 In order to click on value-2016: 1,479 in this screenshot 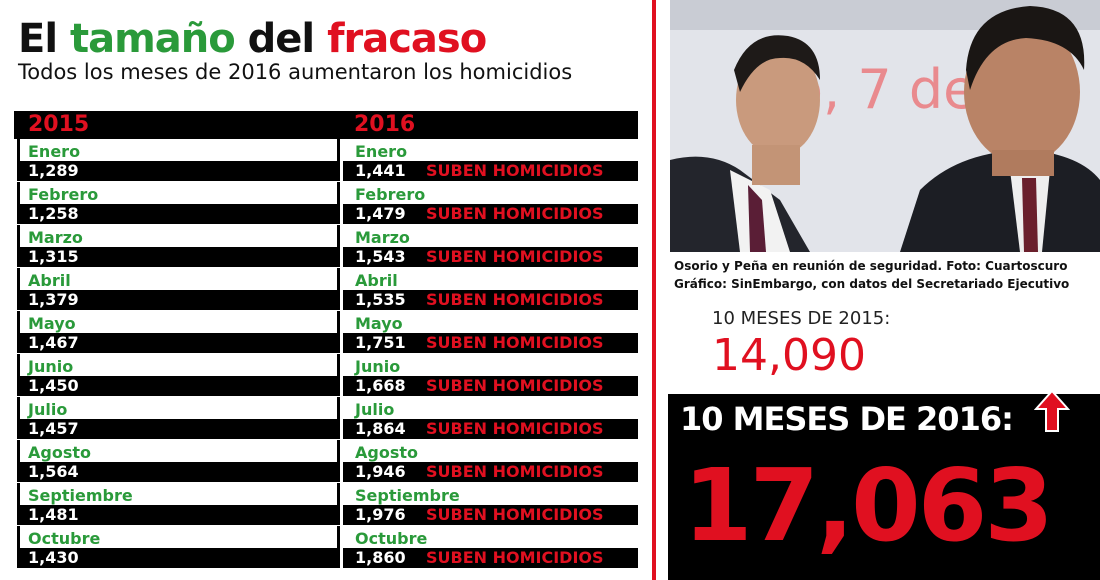, I will do `click(380, 213)`.